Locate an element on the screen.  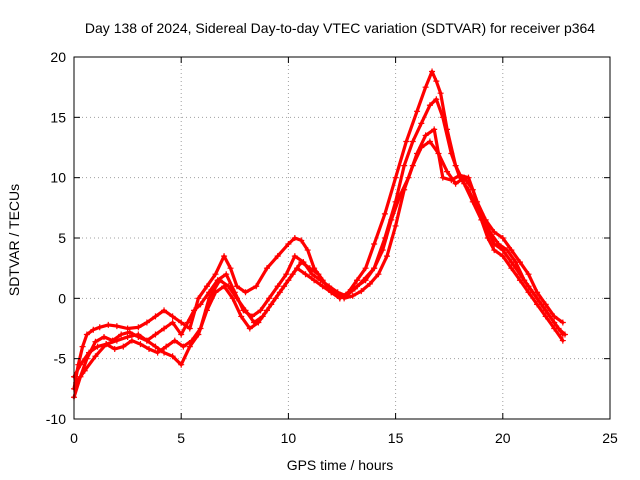
x-tick-label: 15 is located at coordinates (396, 438).